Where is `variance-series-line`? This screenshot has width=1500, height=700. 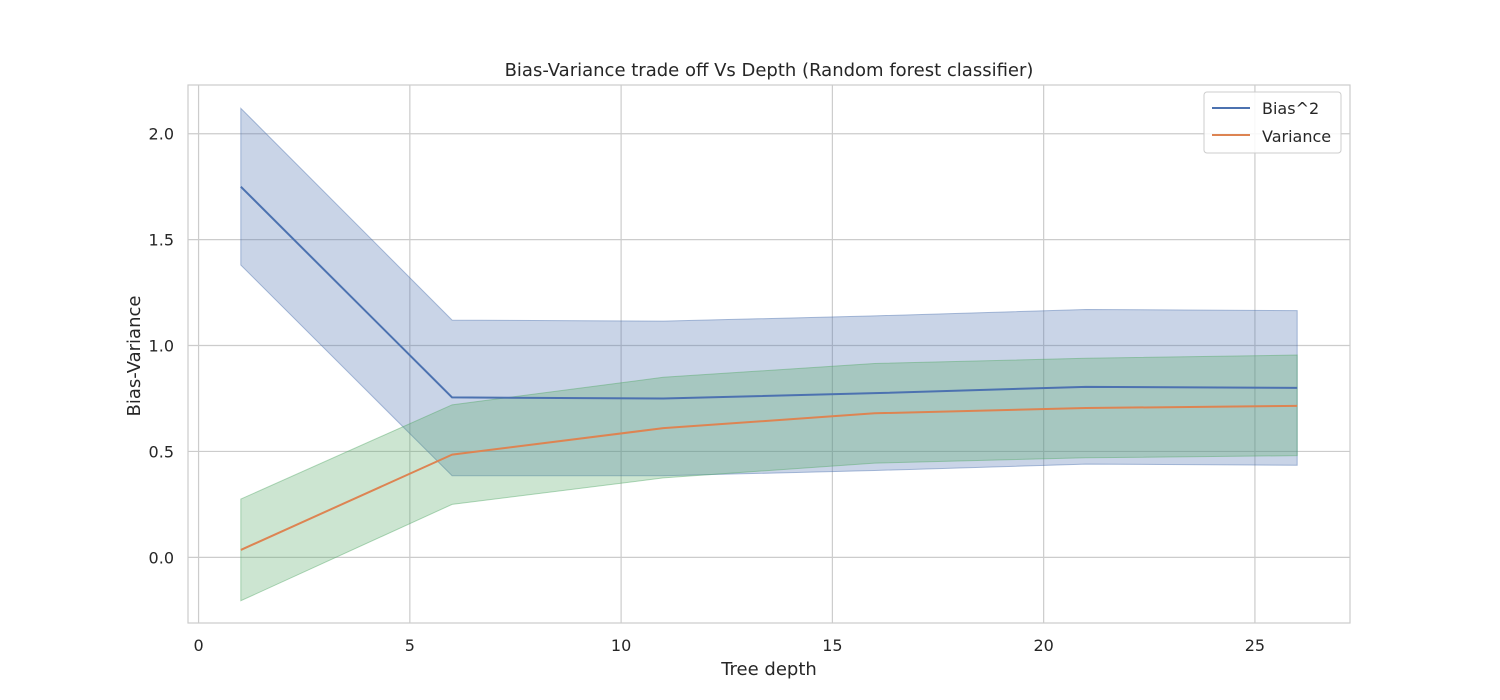 variance-series-line is located at coordinates (769, 477).